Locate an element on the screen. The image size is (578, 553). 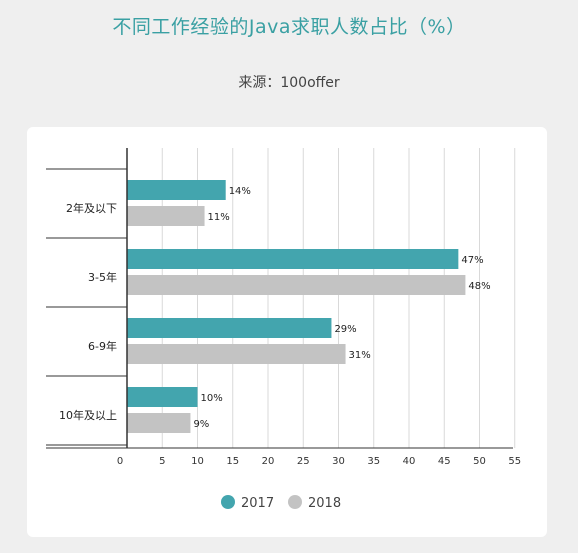
x-tick-label: 45 is located at coordinates (444, 461).